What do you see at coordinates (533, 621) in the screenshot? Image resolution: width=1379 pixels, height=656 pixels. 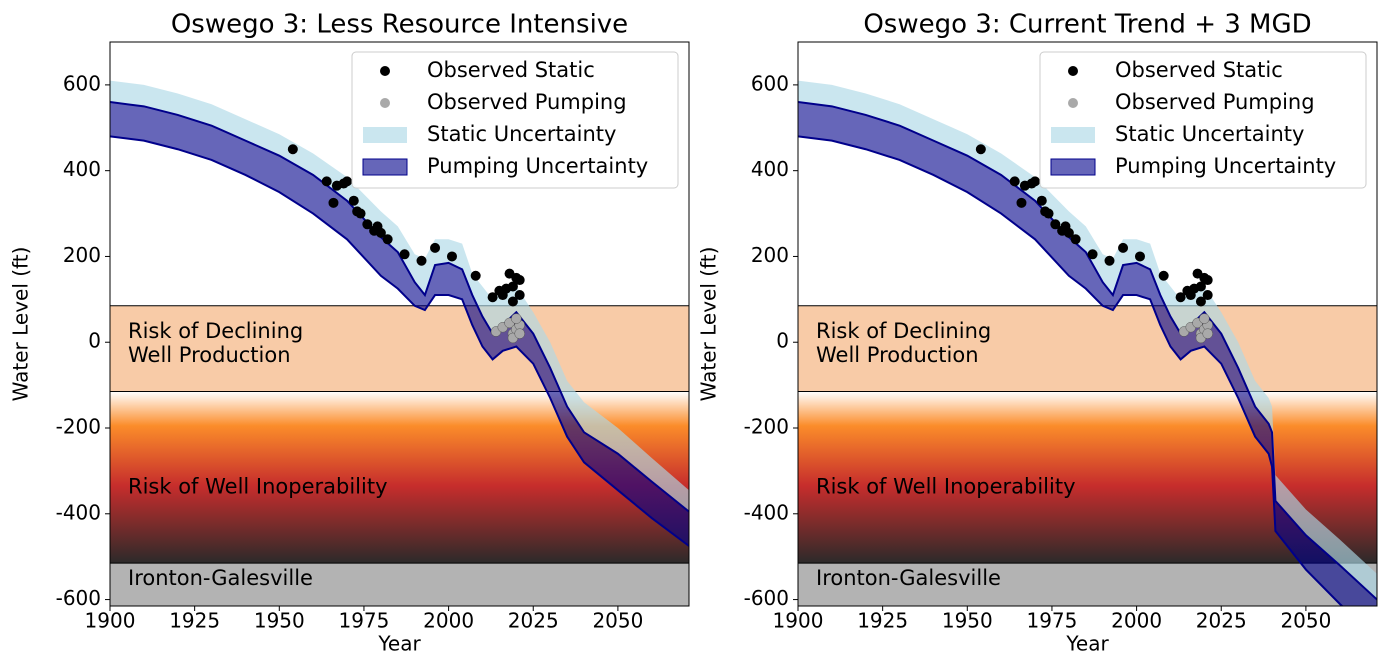 I see `x-tick-label: 2025` at bounding box center [533, 621].